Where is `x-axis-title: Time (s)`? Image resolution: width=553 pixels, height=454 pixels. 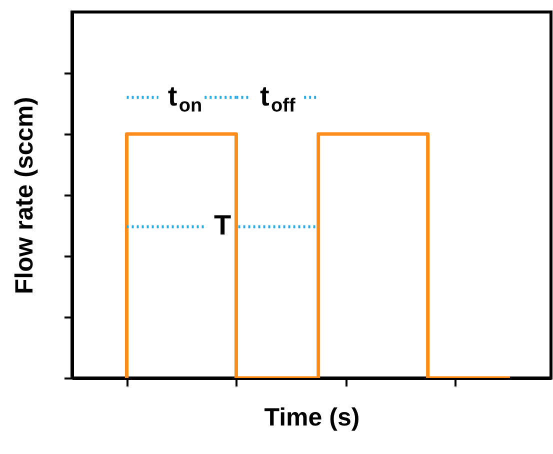
x-axis-title: Time (s) is located at coordinates (312, 418).